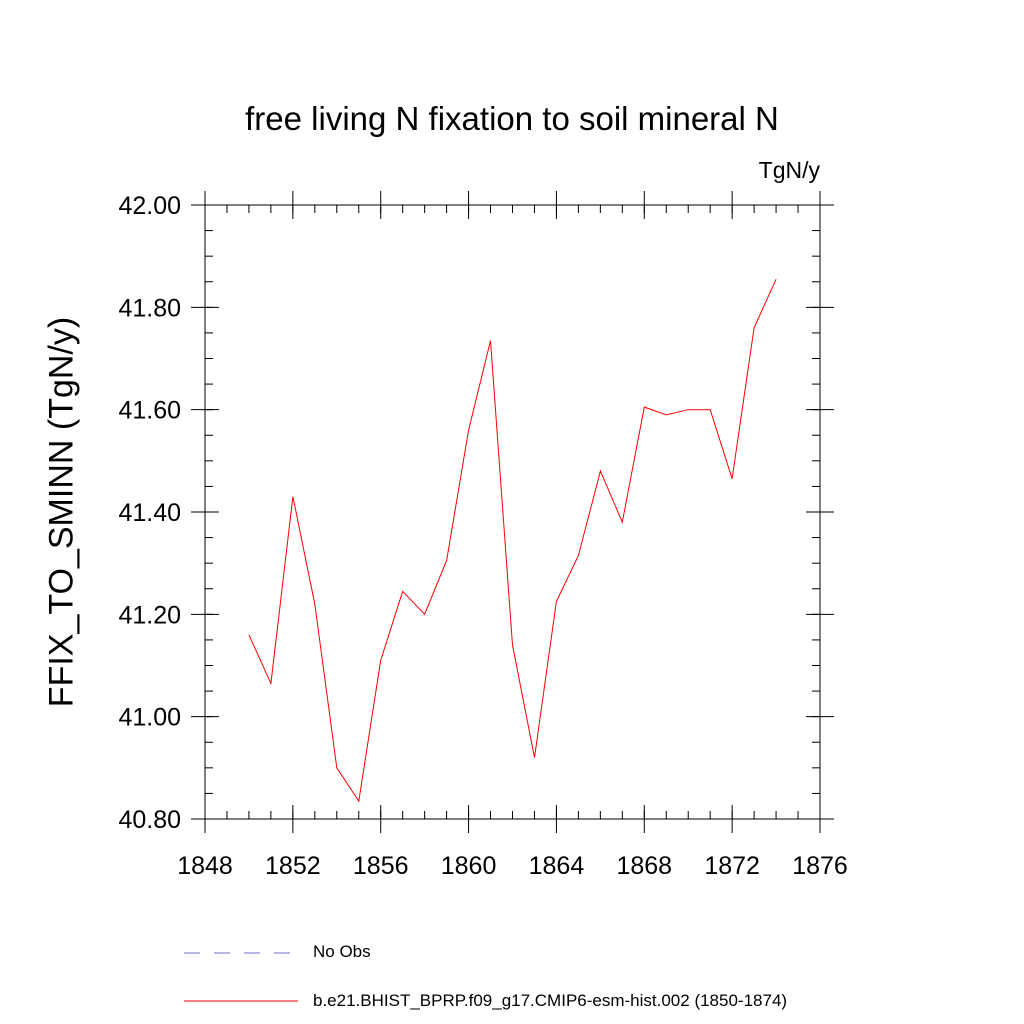 The image size is (1024, 1024). I want to click on units-label: TgN/y, so click(789, 170).